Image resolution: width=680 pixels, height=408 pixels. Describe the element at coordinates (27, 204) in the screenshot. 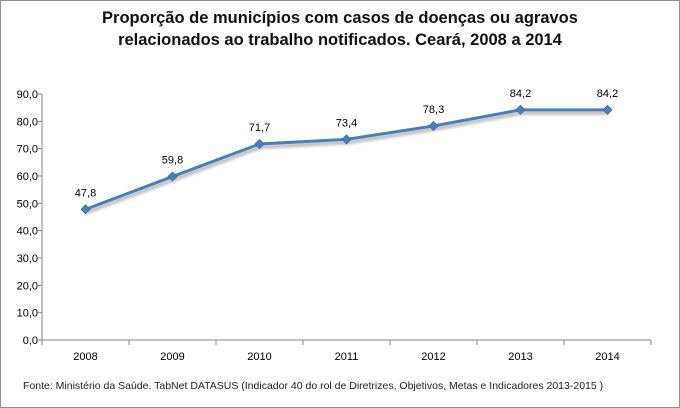

I see `y-tick-label: 50,0` at that location.